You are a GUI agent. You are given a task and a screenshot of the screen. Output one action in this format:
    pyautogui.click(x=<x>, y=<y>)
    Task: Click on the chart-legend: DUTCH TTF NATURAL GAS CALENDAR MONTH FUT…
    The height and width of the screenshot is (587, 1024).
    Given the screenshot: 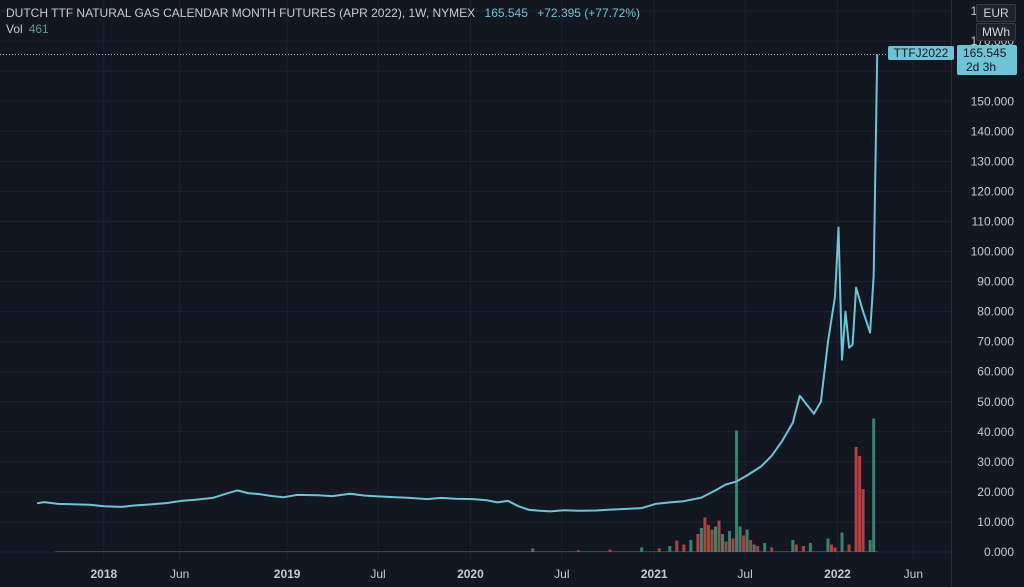 What is the action you would take?
    pyautogui.click(x=323, y=13)
    